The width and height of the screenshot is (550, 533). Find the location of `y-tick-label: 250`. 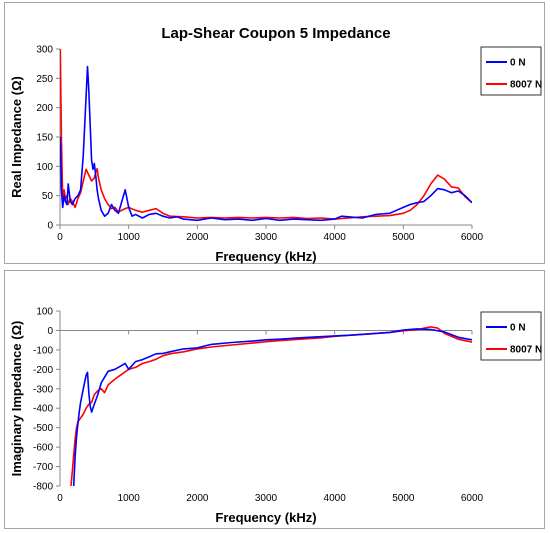

y-tick-label: 250 is located at coordinates (44, 79).